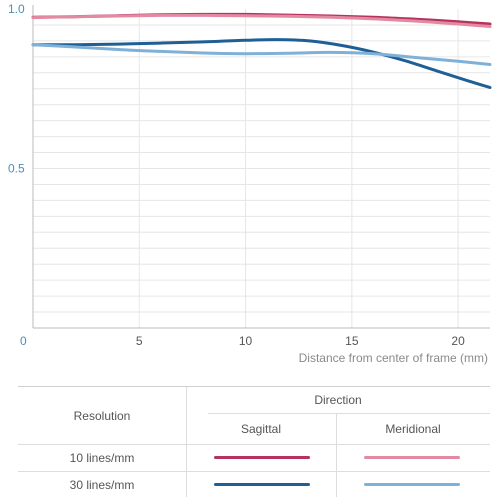  Describe the element at coordinates (262, 484) in the screenshot. I see `legend-swatch-30-sagittal` at that location.